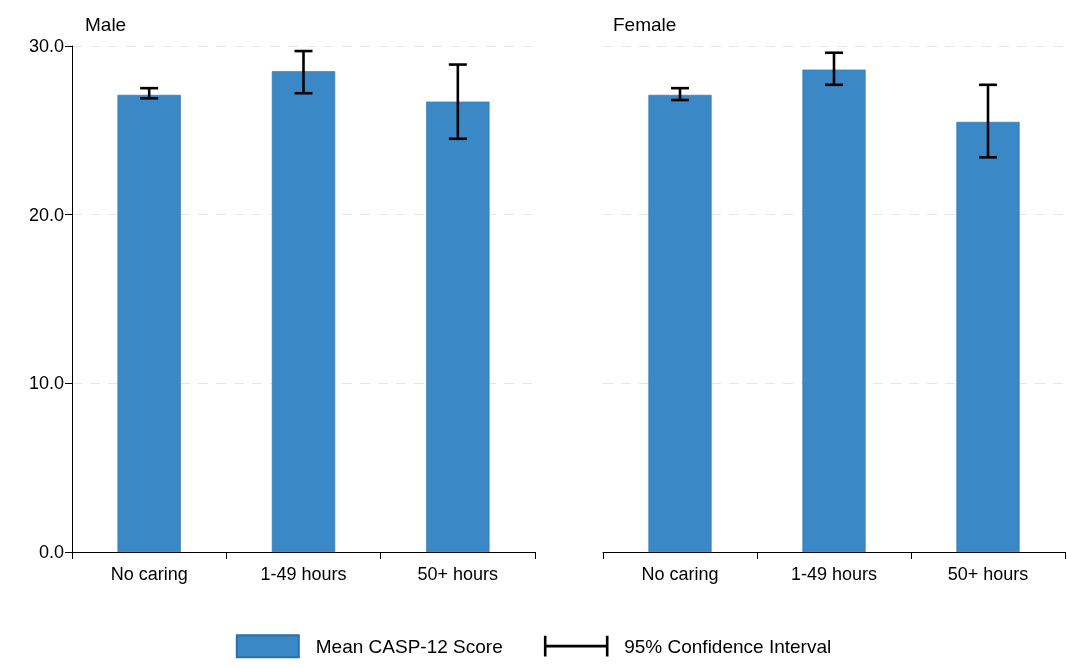  Describe the element at coordinates (409, 646) in the screenshot. I see `legend-label: Mean CASP-12 Score` at that location.